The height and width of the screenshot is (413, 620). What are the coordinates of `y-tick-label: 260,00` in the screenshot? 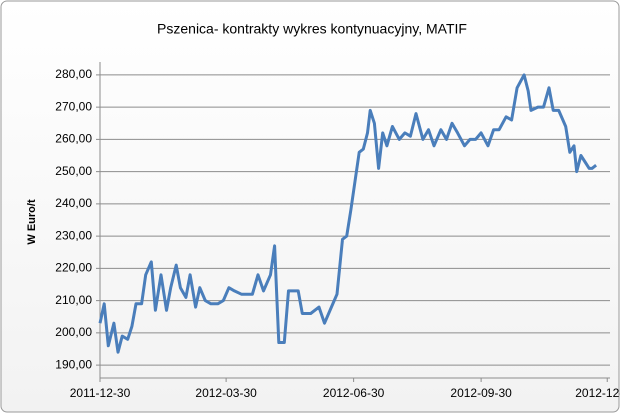 It's located at (73, 139).